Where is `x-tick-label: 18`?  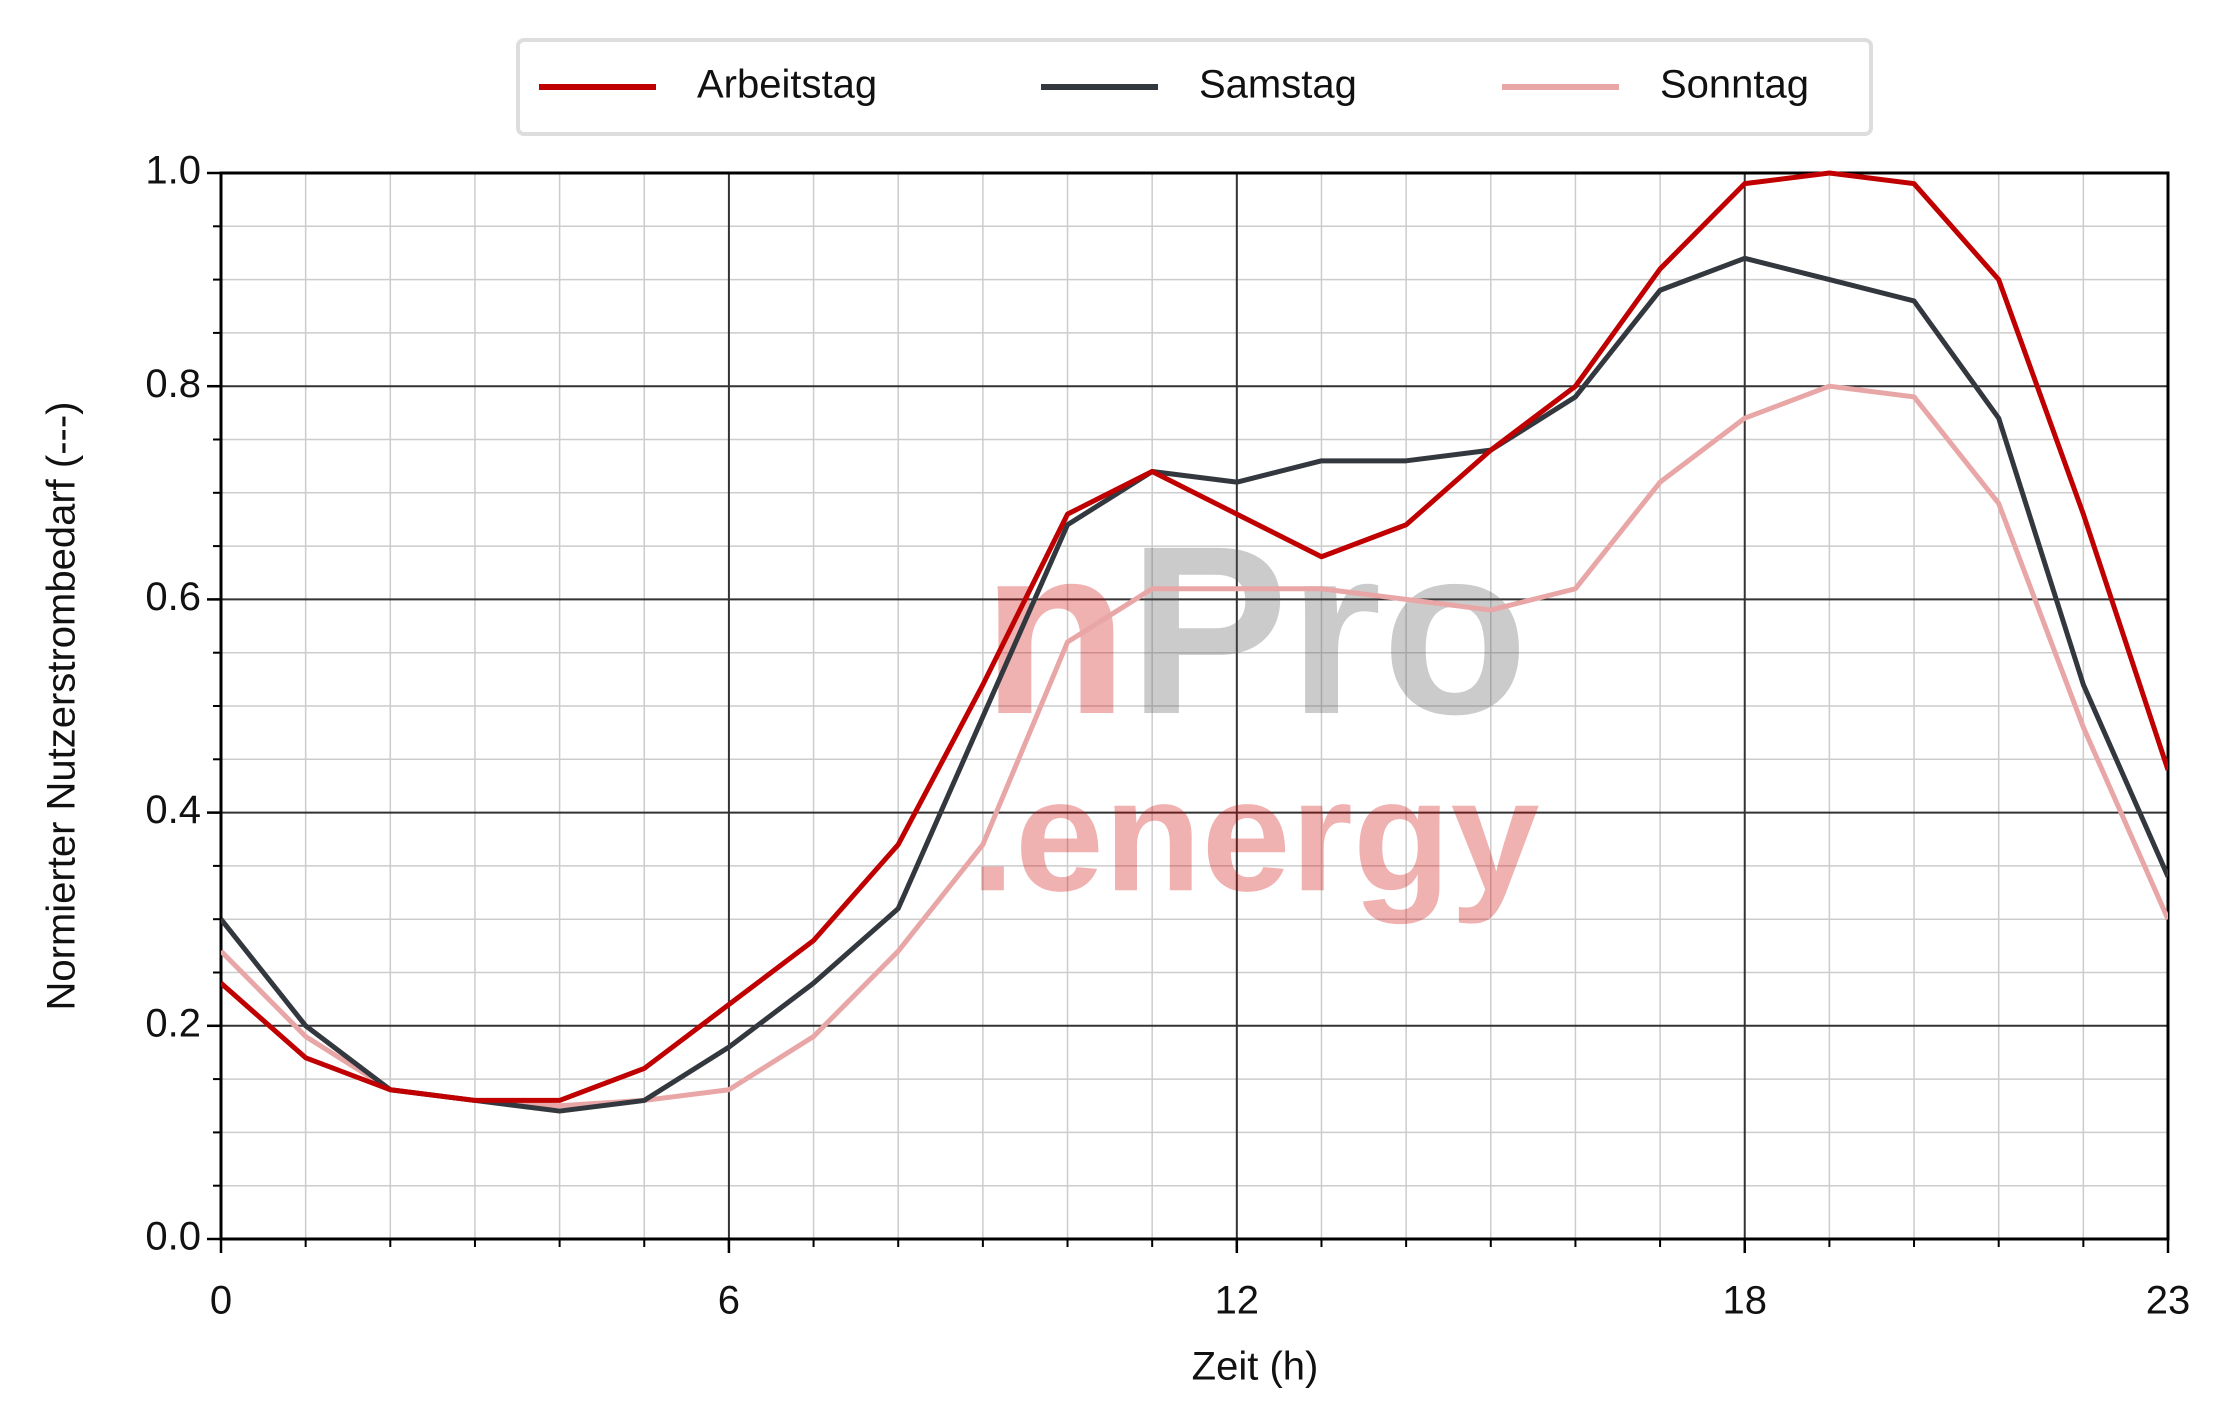 x-tick-label: 18 is located at coordinates (1744, 1301).